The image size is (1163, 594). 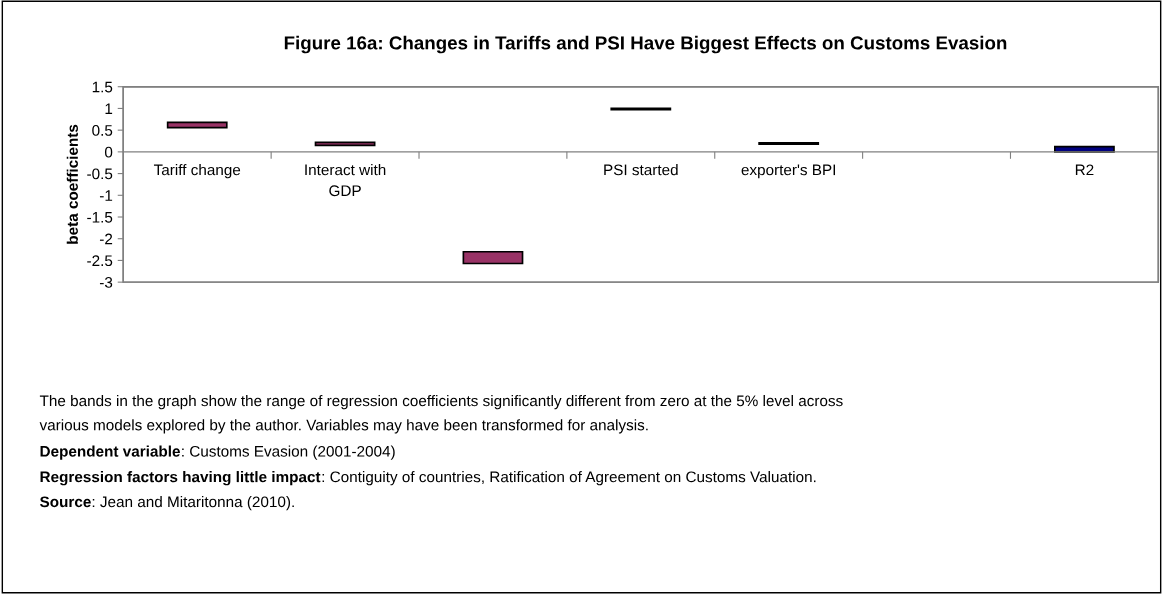 What do you see at coordinates (102, 130) in the screenshot?
I see `y-tick-label: 0.5` at bounding box center [102, 130].